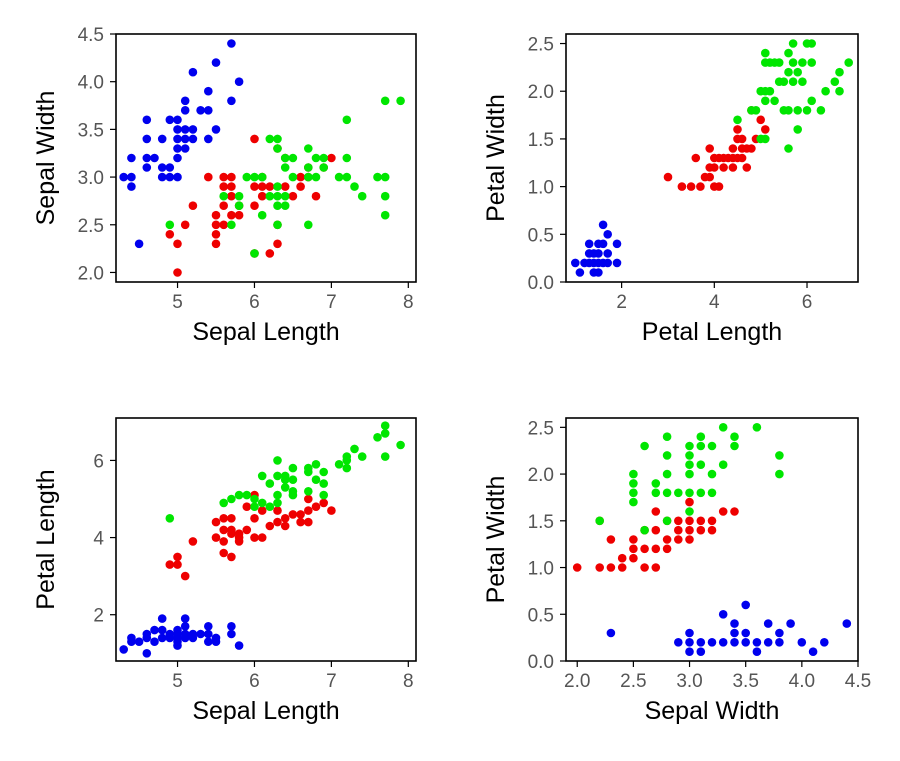  I want to click on y-axis-title: Sepal Width, so click(46, 158).